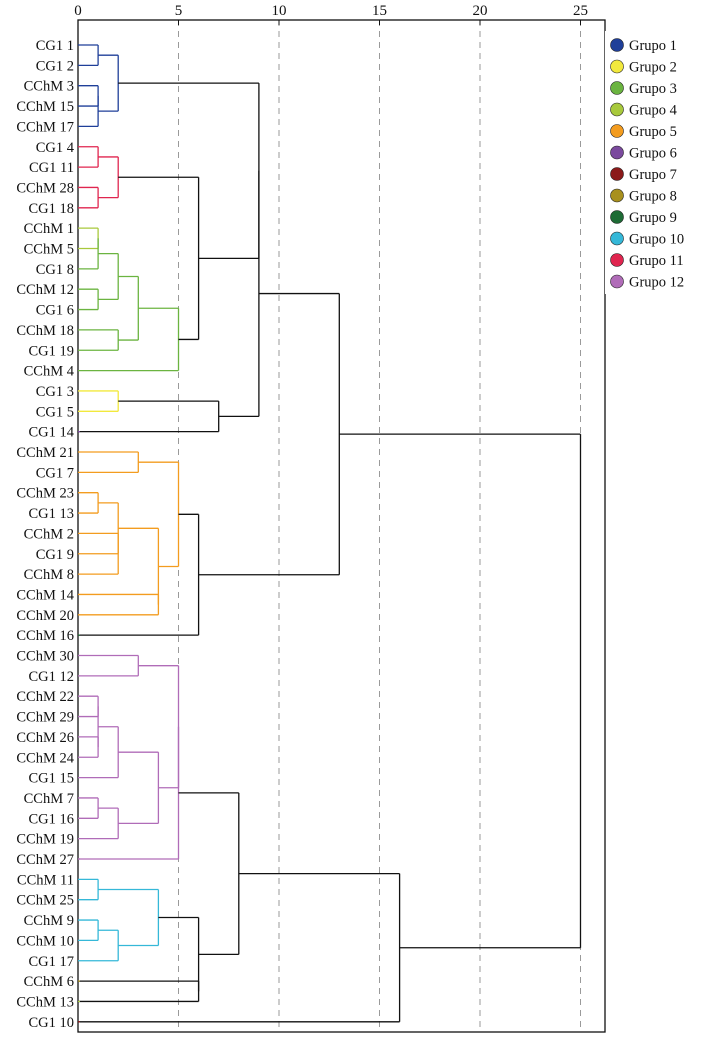 Image resolution: width=703 pixels, height=1043 pixels. I want to click on x-axis-ticks: 0 5 10 15 20 25, so click(331, 14).